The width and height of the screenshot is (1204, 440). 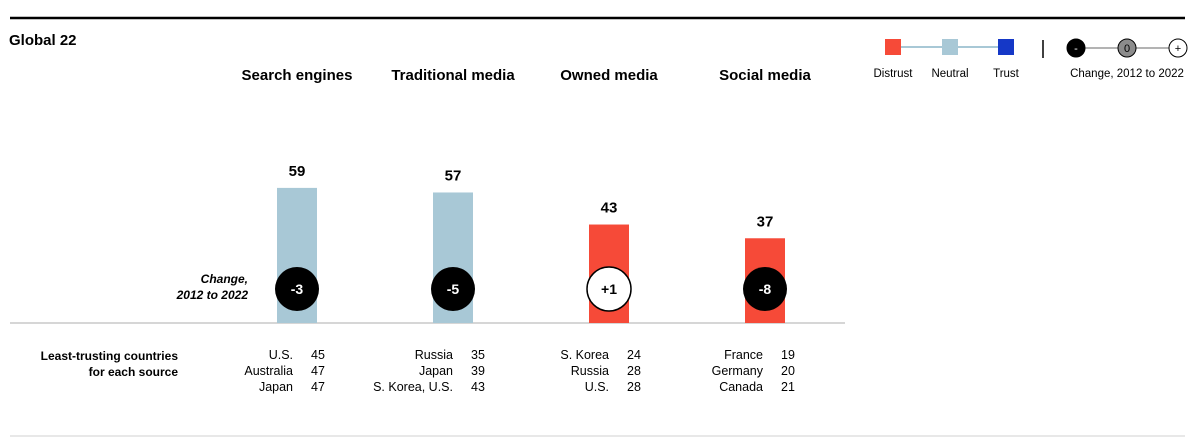 What do you see at coordinates (413, 387) in the screenshot?
I see `country-name: S. Korea, U.S.` at bounding box center [413, 387].